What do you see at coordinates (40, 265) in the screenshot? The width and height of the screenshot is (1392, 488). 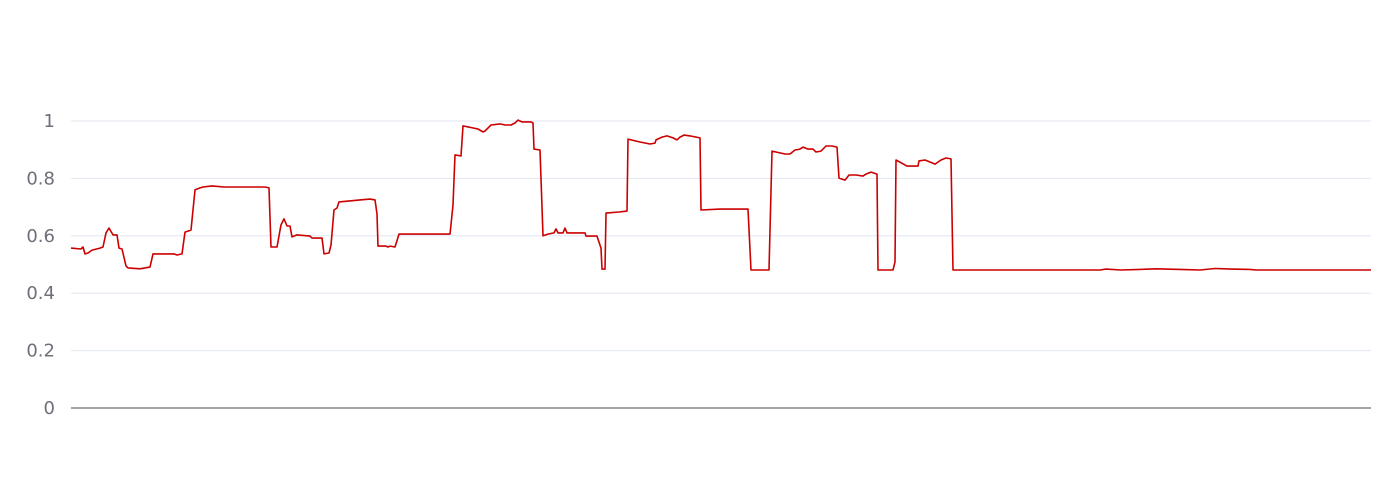 I see `y-axis-labels: 0 0.2 0.4 0.6 0.8 1` at bounding box center [40, 265].